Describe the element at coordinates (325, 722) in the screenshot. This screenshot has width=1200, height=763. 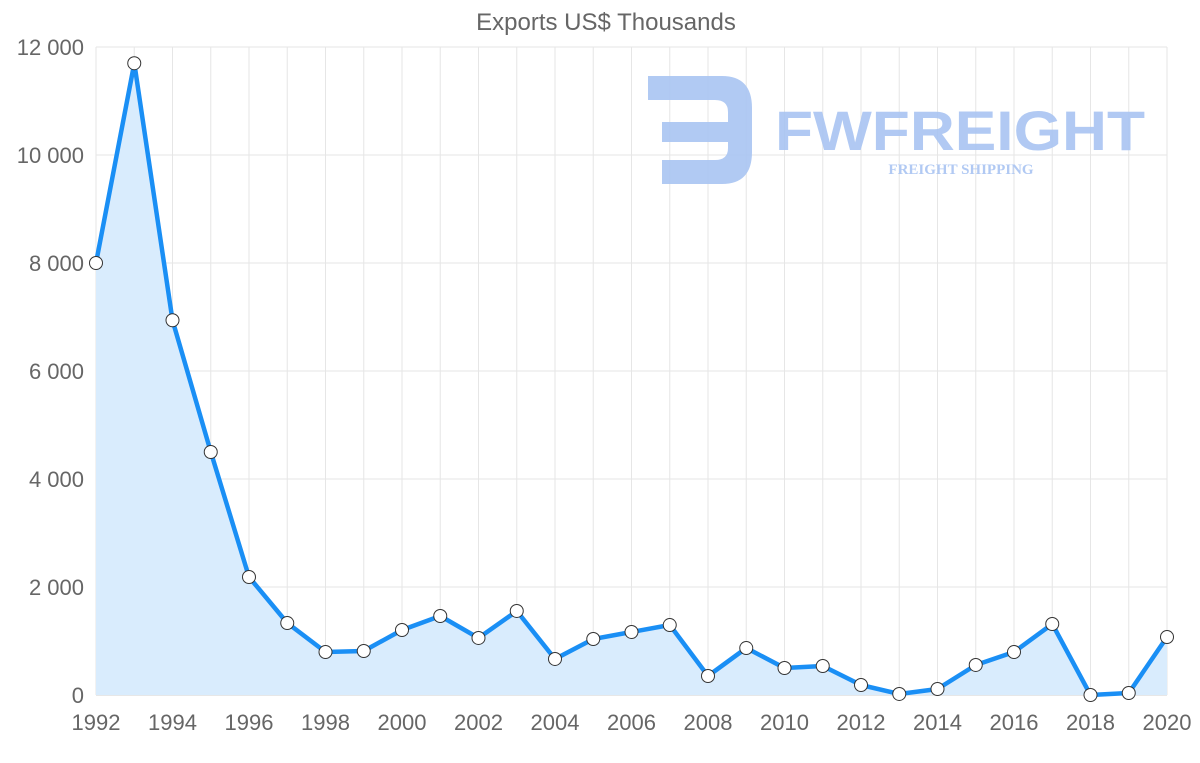
I see `x-tick-label: 1998` at that location.